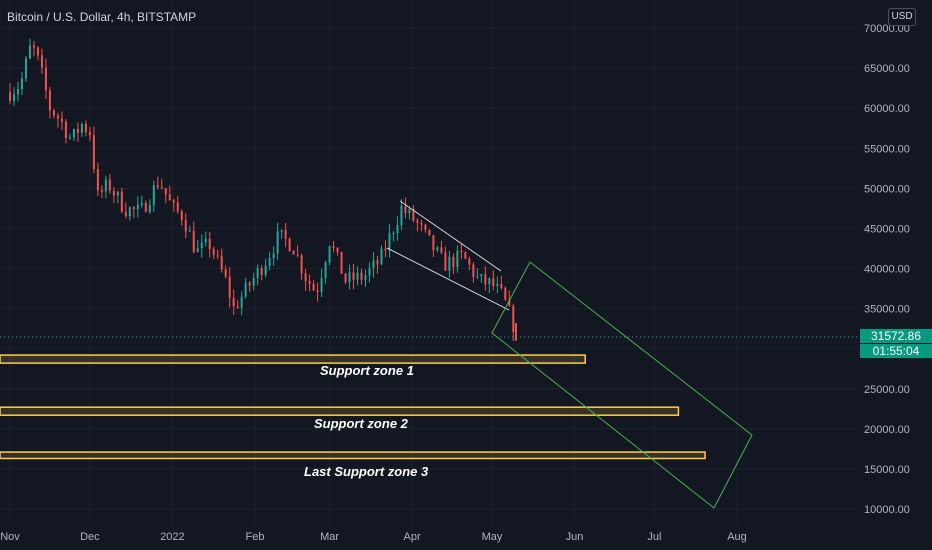 This screenshot has height=550, width=932. What do you see at coordinates (896, 351) in the screenshot?
I see `bar-countdown-tag: 01:55:04` at bounding box center [896, 351].